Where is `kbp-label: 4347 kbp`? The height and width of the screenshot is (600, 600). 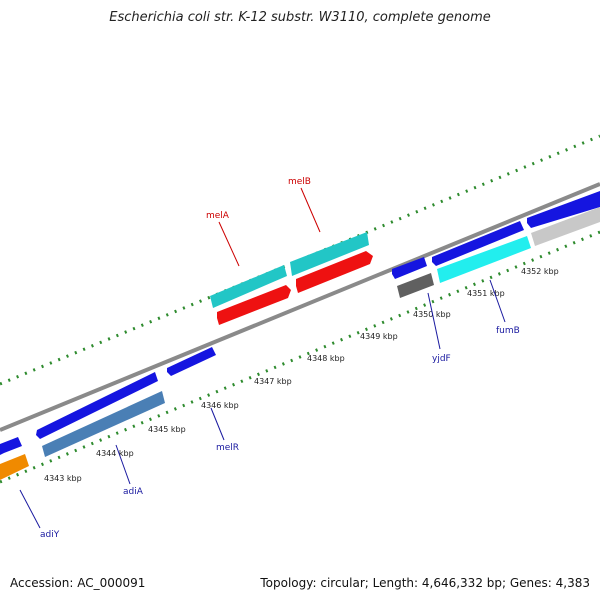
kbp-label: 4347 kbp is located at coordinates (273, 381).